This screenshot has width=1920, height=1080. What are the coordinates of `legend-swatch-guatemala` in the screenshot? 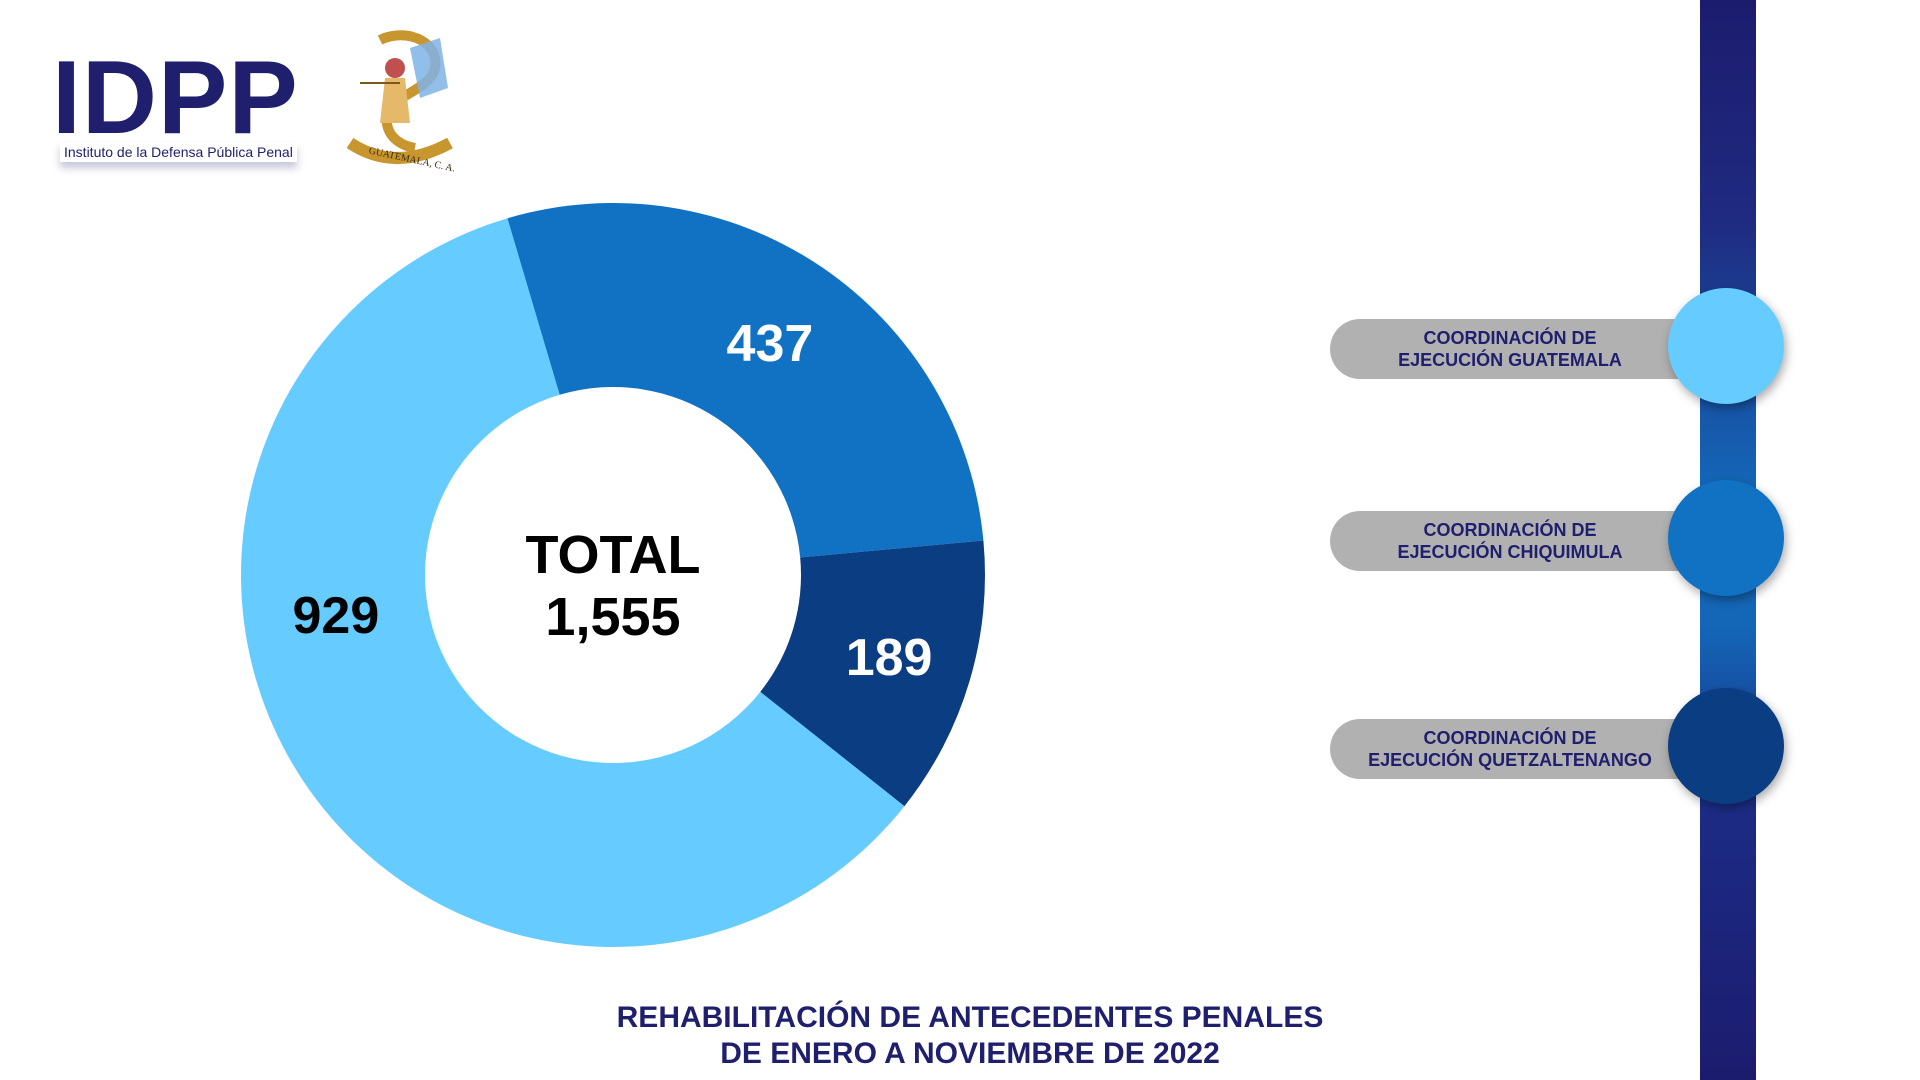 It's located at (1726, 346).